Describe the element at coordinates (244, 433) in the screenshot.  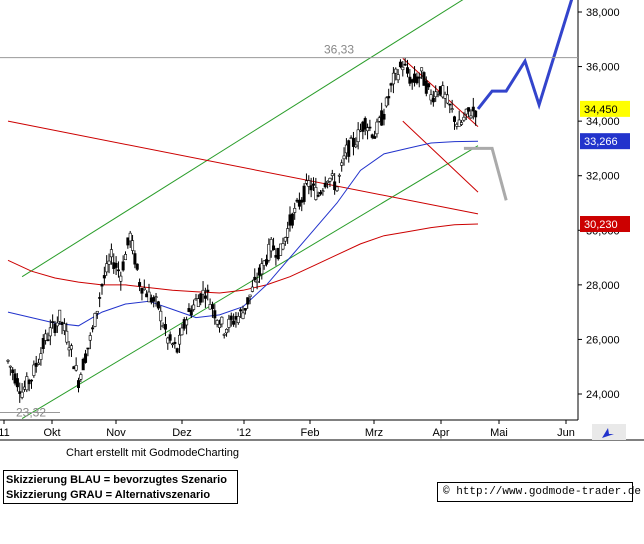
I see `x-tick-label: '12` at that location.